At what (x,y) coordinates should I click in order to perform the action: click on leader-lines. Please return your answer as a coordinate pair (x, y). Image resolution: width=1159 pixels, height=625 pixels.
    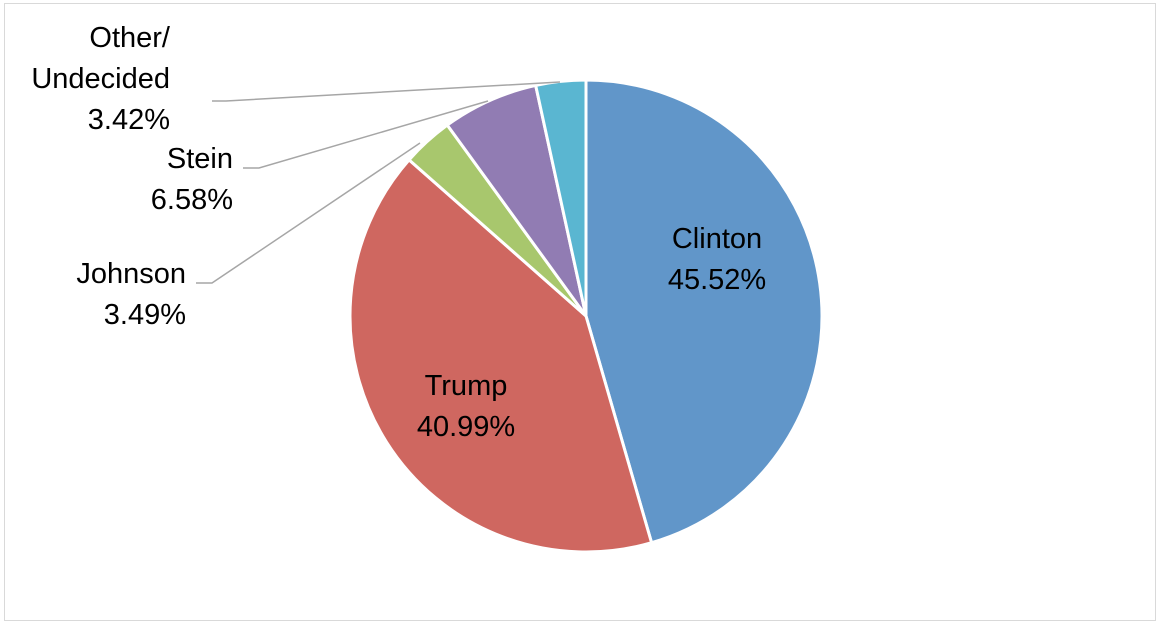
    Looking at the image, I should click on (378, 182).